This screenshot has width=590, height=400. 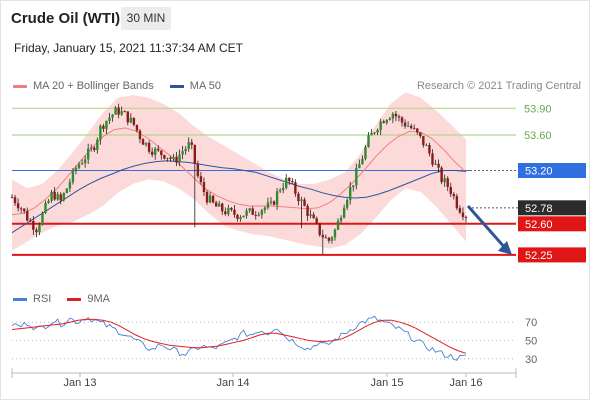 What do you see at coordinates (538, 109) in the screenshot?
I see `level-label-53.90: 53.90` at bounding box center [538, 109].